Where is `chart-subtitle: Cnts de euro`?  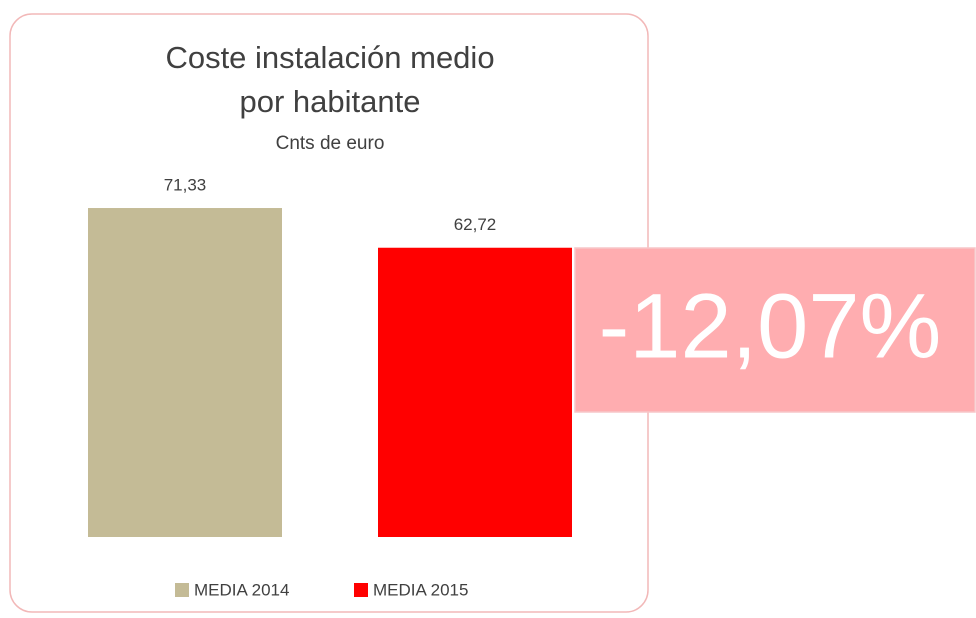
chart-subtitle: Cnts de euro is located at coordinates (330, 143).